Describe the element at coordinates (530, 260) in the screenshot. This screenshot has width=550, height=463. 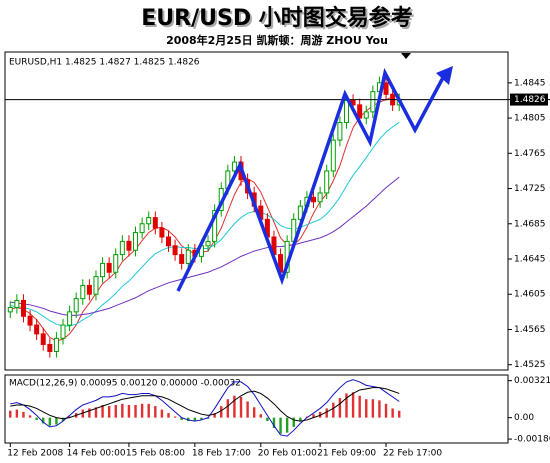
I see `y-tick-label: 1.4645` at that location.